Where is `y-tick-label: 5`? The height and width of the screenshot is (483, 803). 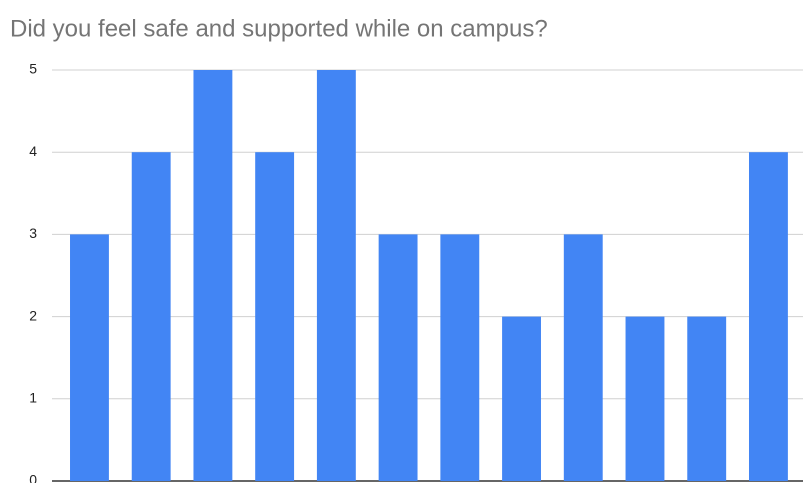
y-tick-label: 5 is located at coordinates (33, 69).